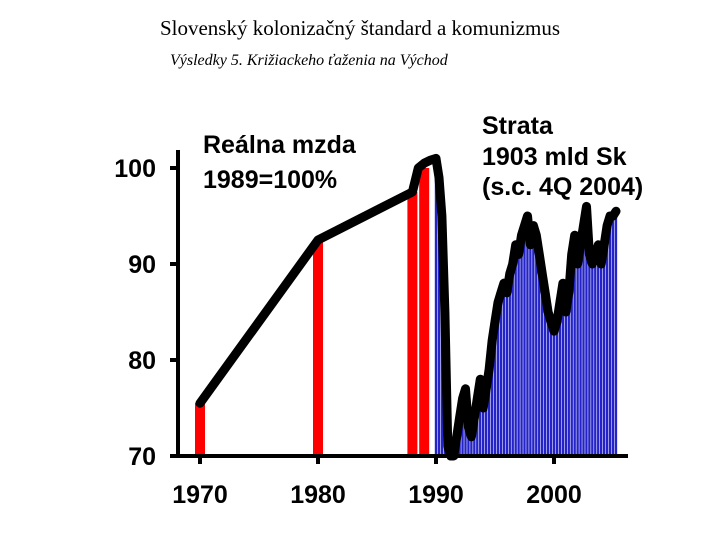 The image size is (720, 540). What do you see at coordinates (377, 482) in the screenshot?
I see `x-ticks: 1970 1980 1990 2000` at bounding box center [377, 482].